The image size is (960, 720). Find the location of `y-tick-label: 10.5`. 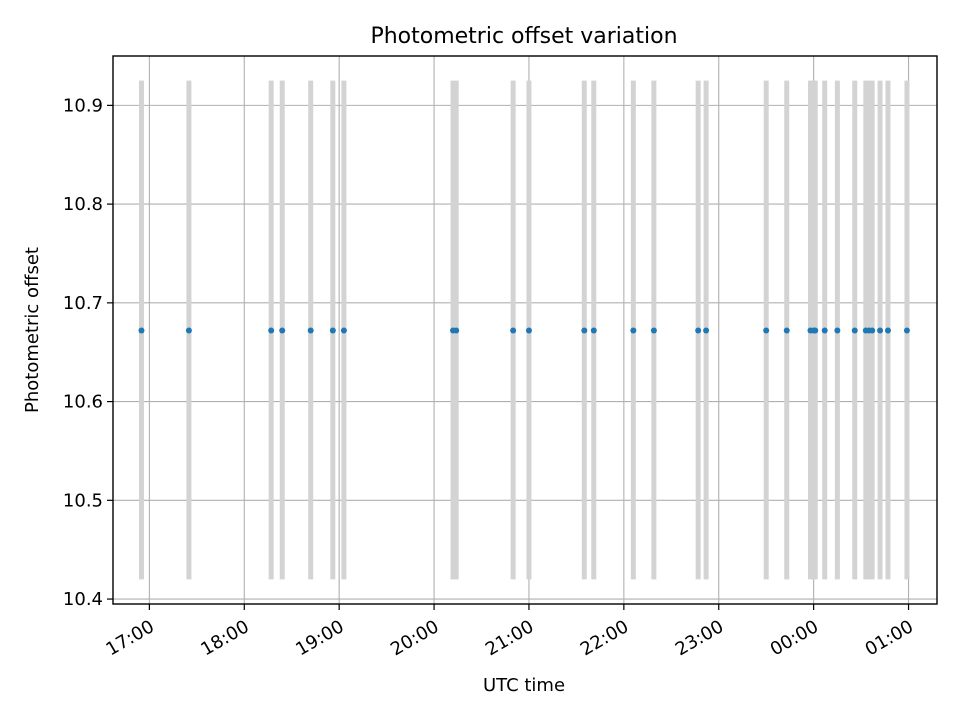

y-tick-label: 10.5 is located at coordinates (83, 500).